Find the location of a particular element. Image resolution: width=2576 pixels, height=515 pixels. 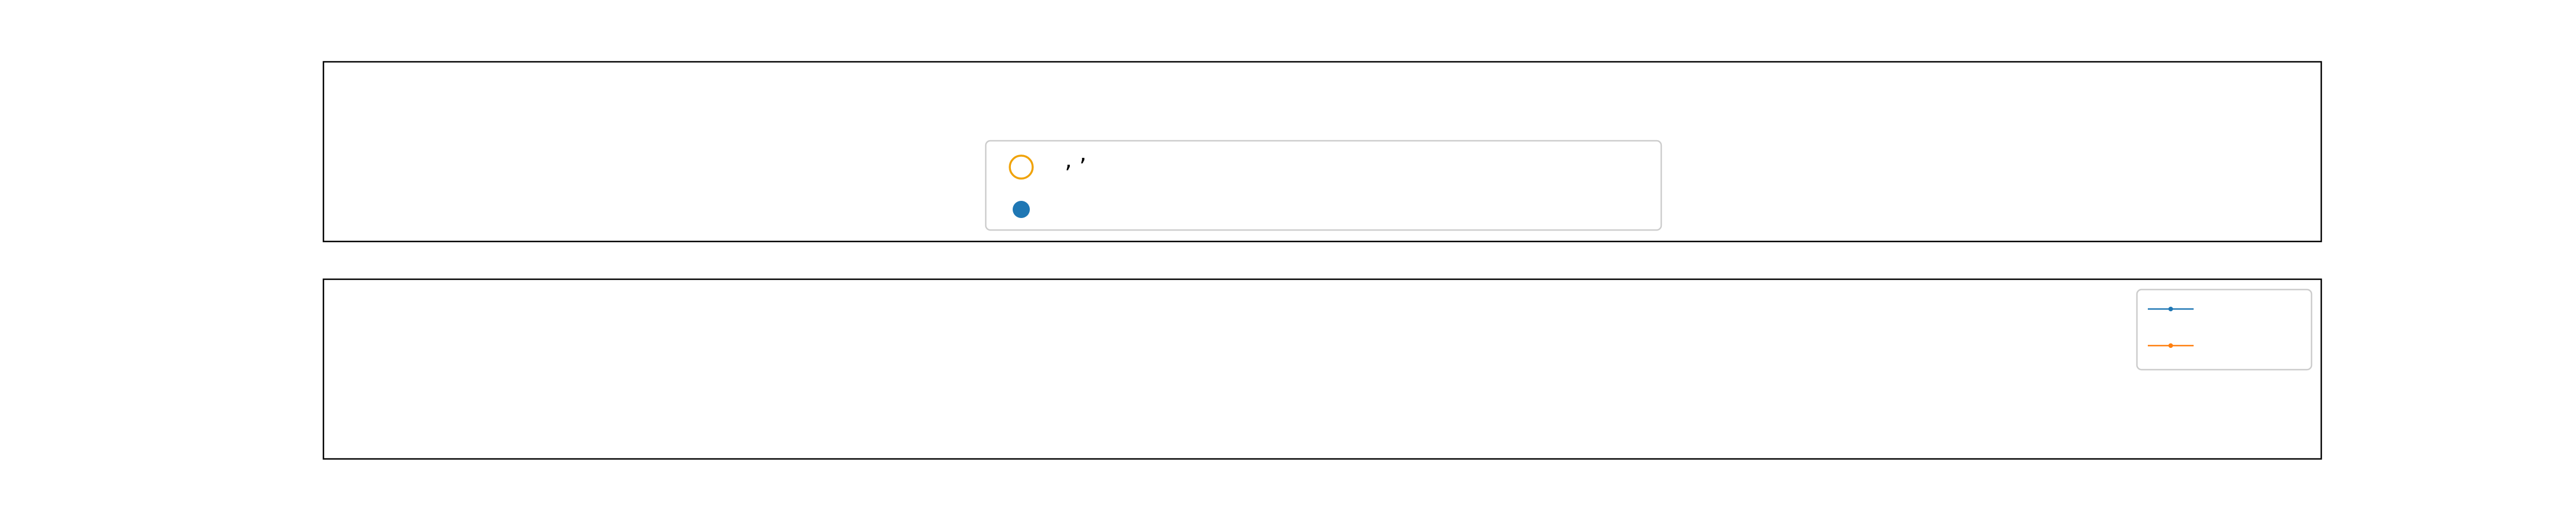

top-legend: , , is located at coordinates (1323, 185).